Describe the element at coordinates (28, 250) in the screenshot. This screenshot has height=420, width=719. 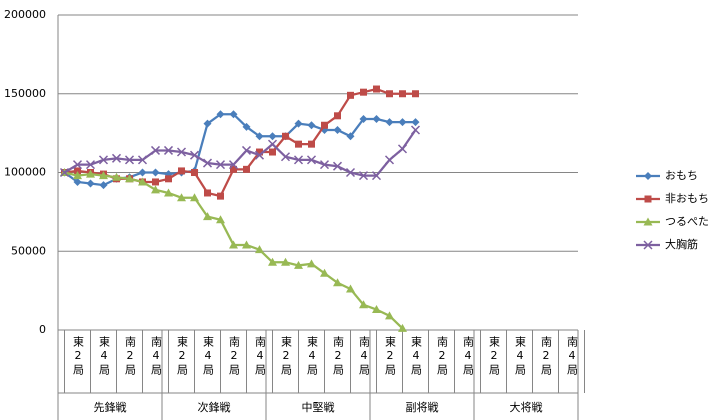
I see `y-tick-label: 50000` at that location.